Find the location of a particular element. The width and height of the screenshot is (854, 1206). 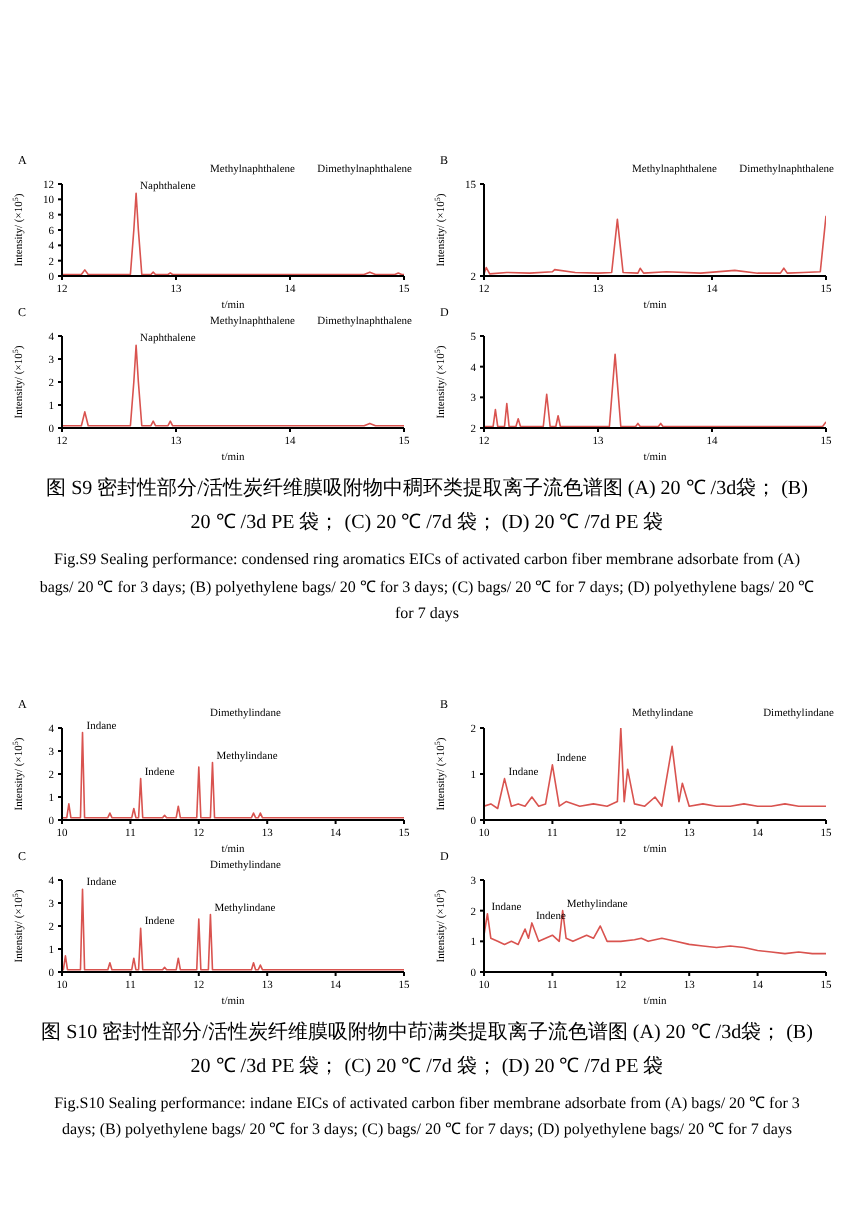

caption: Fig.S10 Sealing performance: indane EICs of activated carbon fiber membrane adsorbate from (A) bags/ 20 ℃ for 3 days; (B) polyethylene bags/ 20 ℃ for 3 days; (C) bags/ 20 ℃ for 7 days; (D) polyethylene bags/ 20 ℃ for 7 days is located at coordinates (427, 1117).